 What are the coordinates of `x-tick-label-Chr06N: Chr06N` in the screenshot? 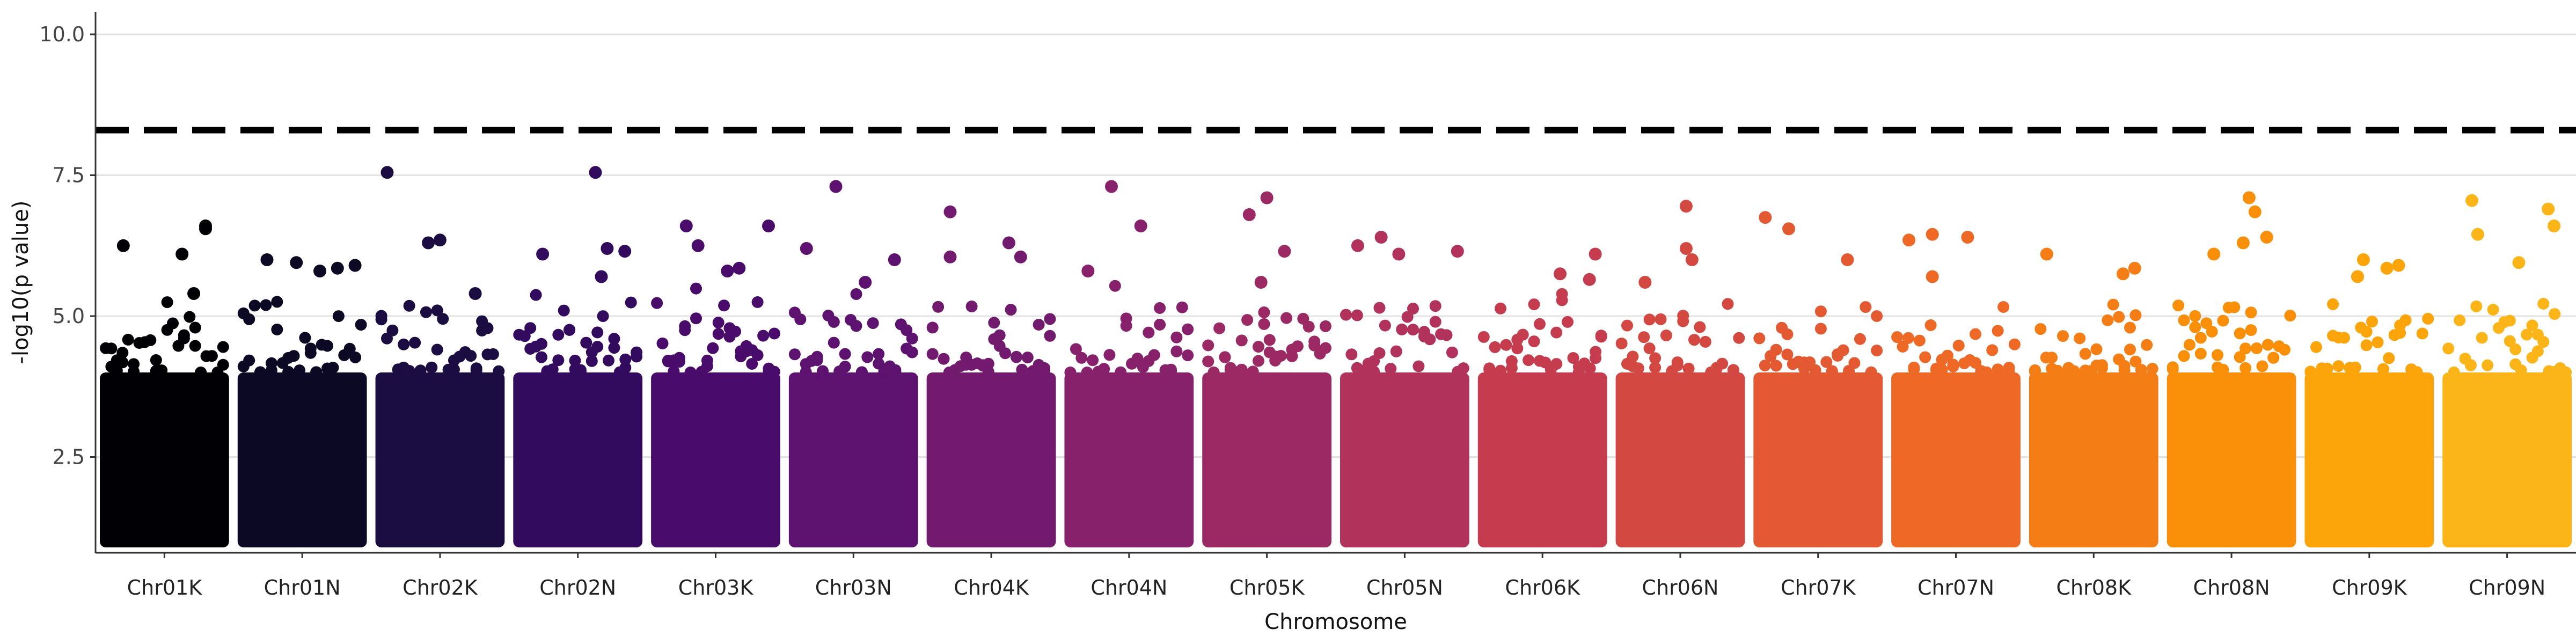 It's located at (1680, 587).